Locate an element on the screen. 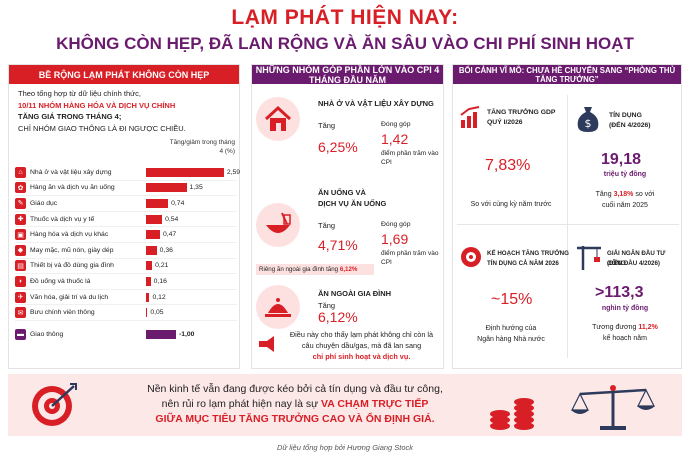  horizontal-divider is located at coordinates (568, 224).